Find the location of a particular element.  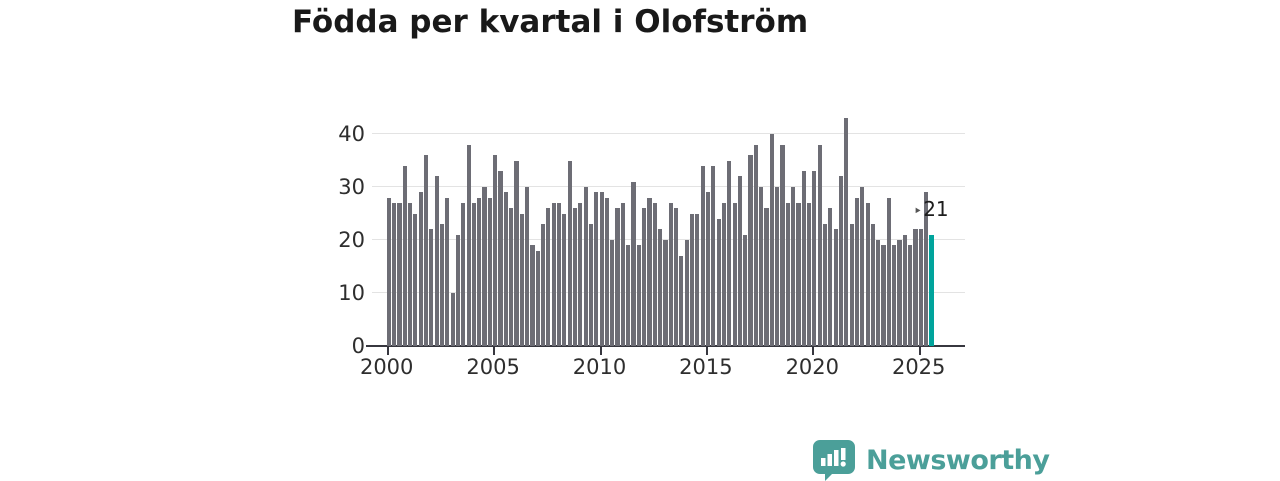

bar-2011-q3 is located at coordinates (633, 263).